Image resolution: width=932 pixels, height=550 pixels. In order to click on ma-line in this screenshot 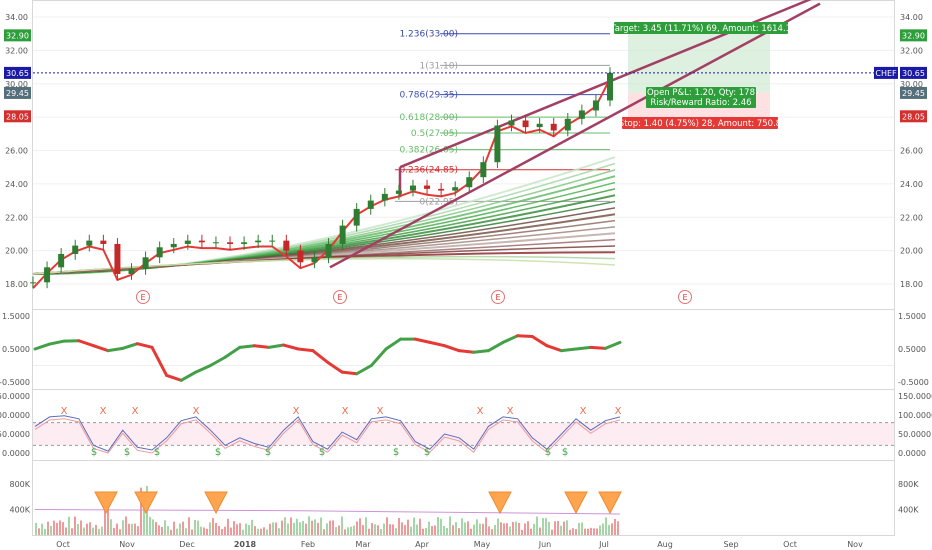, I will do `click(324, 266)`.